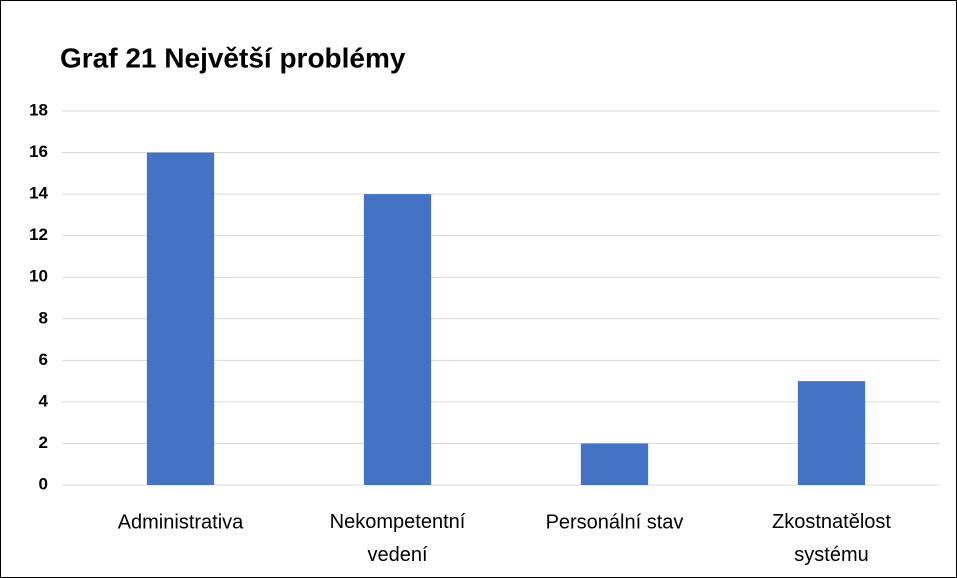 The image size is (957, 578). What do you see at coordinates (38, 151) in the screenshot?
I see `y-tick-label: 16` at bounding box center [38, 151].